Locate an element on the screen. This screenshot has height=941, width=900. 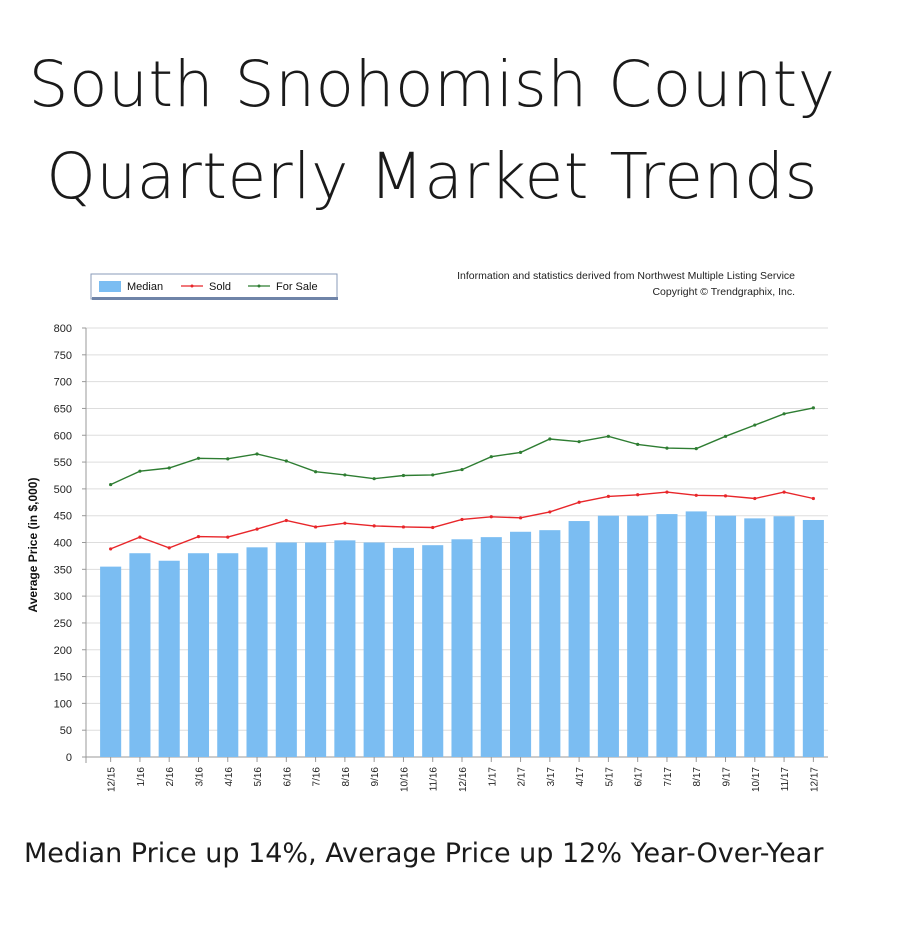
y-tick-label: 600 is located at coordinates (63, 436).